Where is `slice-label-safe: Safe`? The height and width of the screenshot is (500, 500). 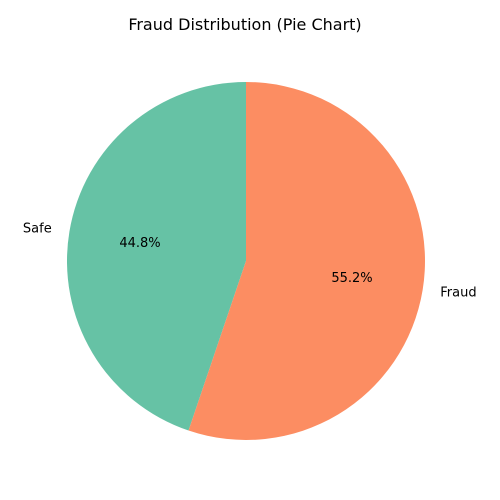
slice-label-safe: Safe is located at coordinates (37, 228).